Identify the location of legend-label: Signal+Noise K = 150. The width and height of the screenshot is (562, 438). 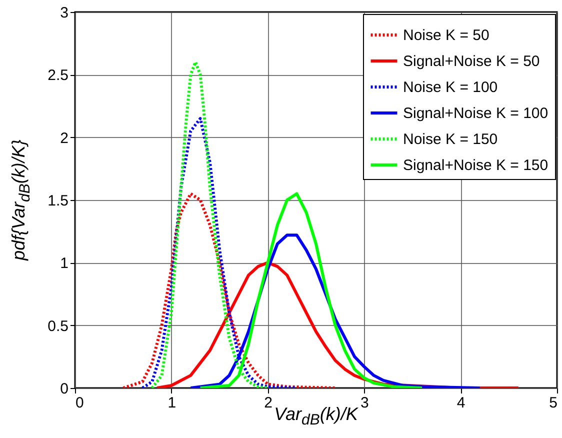
(475, 165).